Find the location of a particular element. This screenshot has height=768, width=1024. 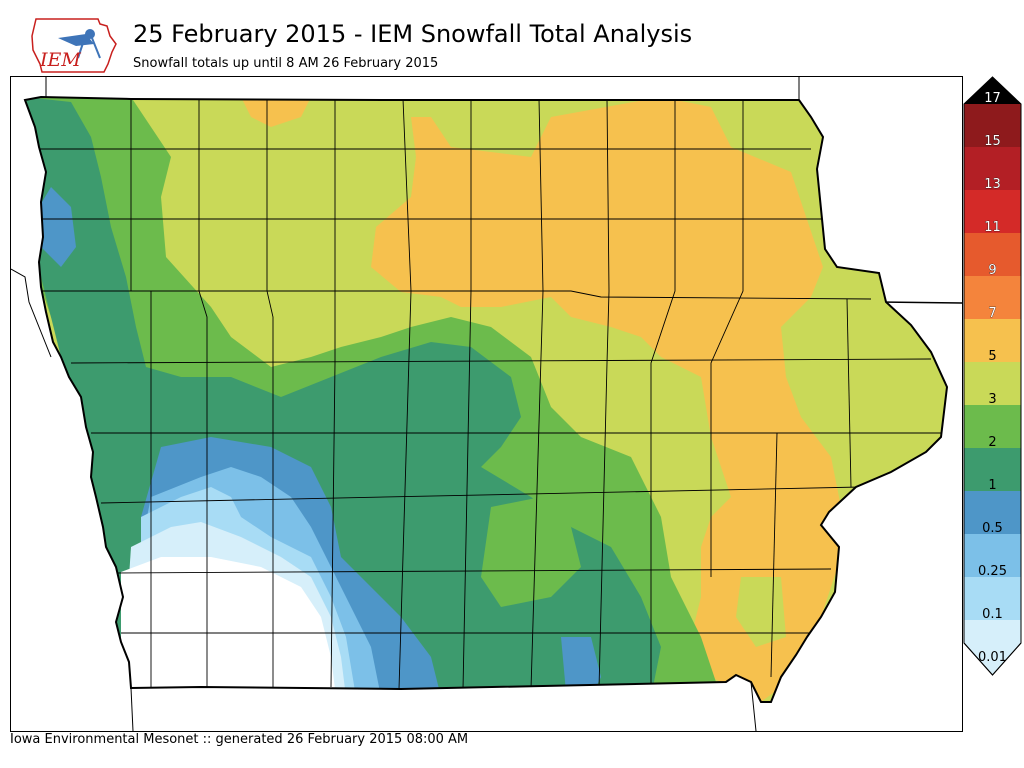

legend-top-arrow is located at coordinates (992, 90).